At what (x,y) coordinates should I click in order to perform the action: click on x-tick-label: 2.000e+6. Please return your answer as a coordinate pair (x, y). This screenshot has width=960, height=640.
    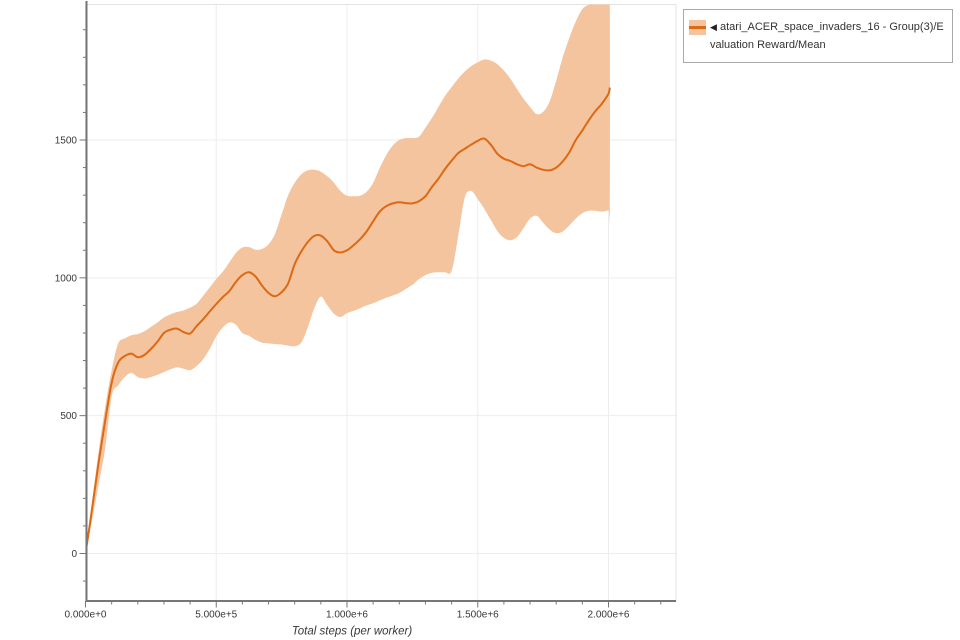
    Looking at the image, I should click on (609, 615).